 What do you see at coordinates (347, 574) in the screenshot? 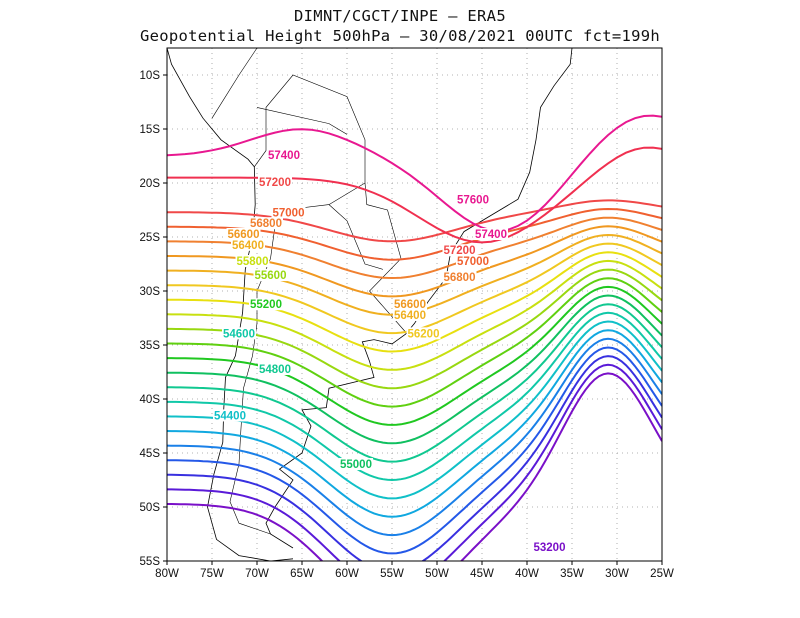
I see `lon-tick-label: 60W` at bounding box center [347, 574].